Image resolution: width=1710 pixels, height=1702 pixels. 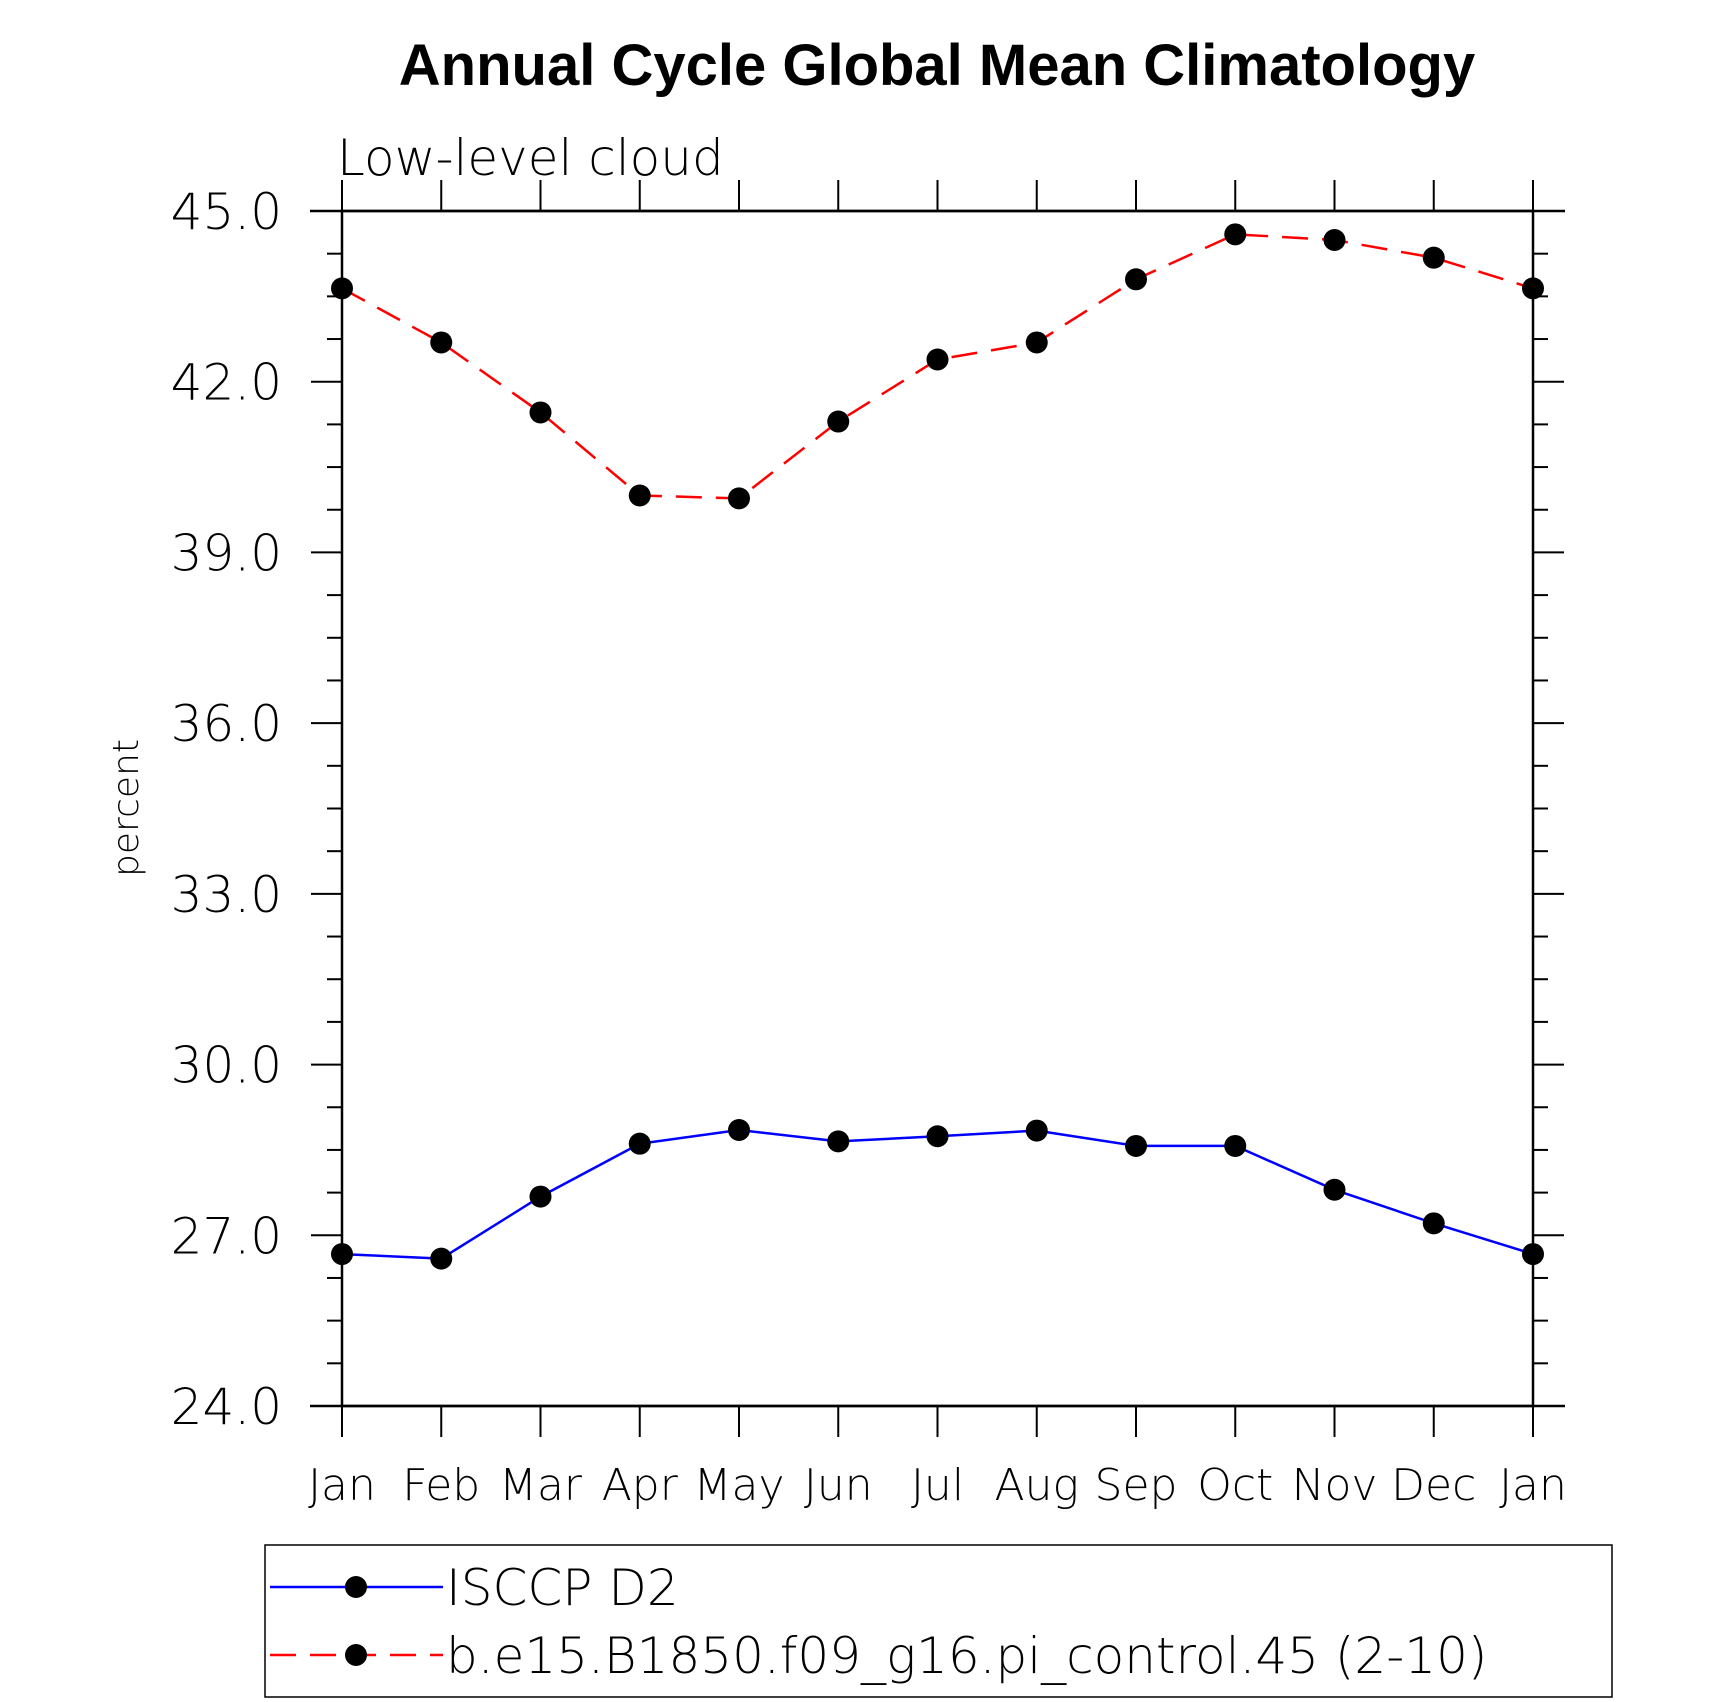 I want to click on x-tick-label: Nov, so click(x=1335, y=1485).